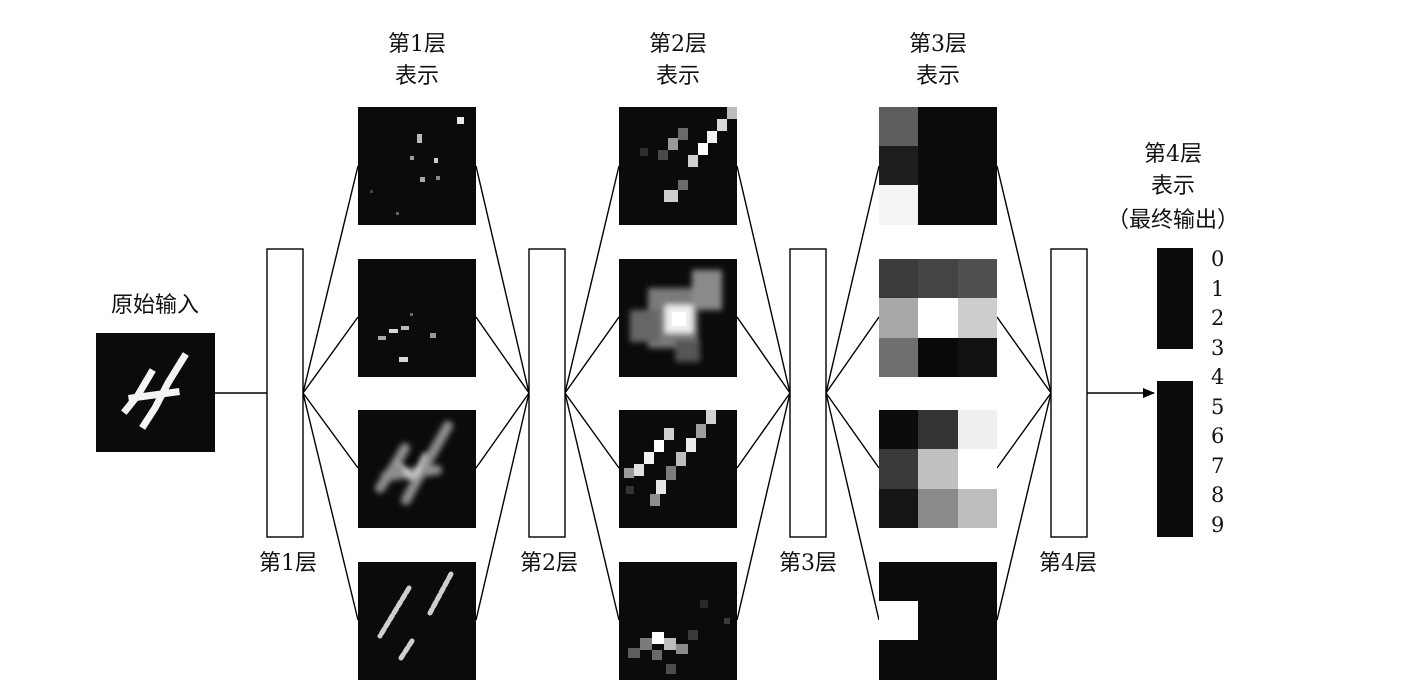  Describe the element at coordinates (763, 355) in the screenshot. I see `edge-rep2b-l3` at that location.